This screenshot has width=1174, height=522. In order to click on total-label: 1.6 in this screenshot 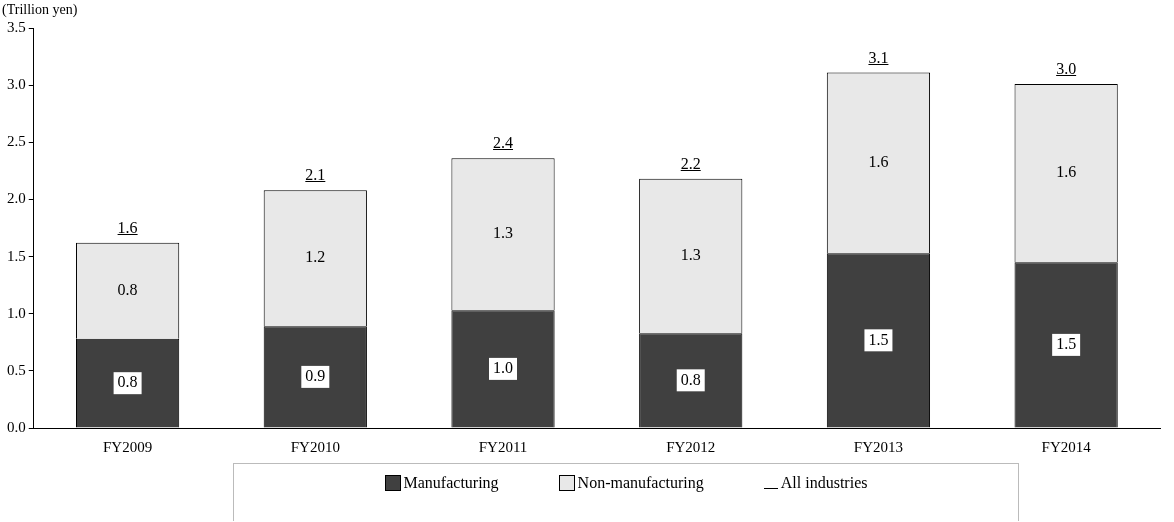, I will do `click(127, 227)`.